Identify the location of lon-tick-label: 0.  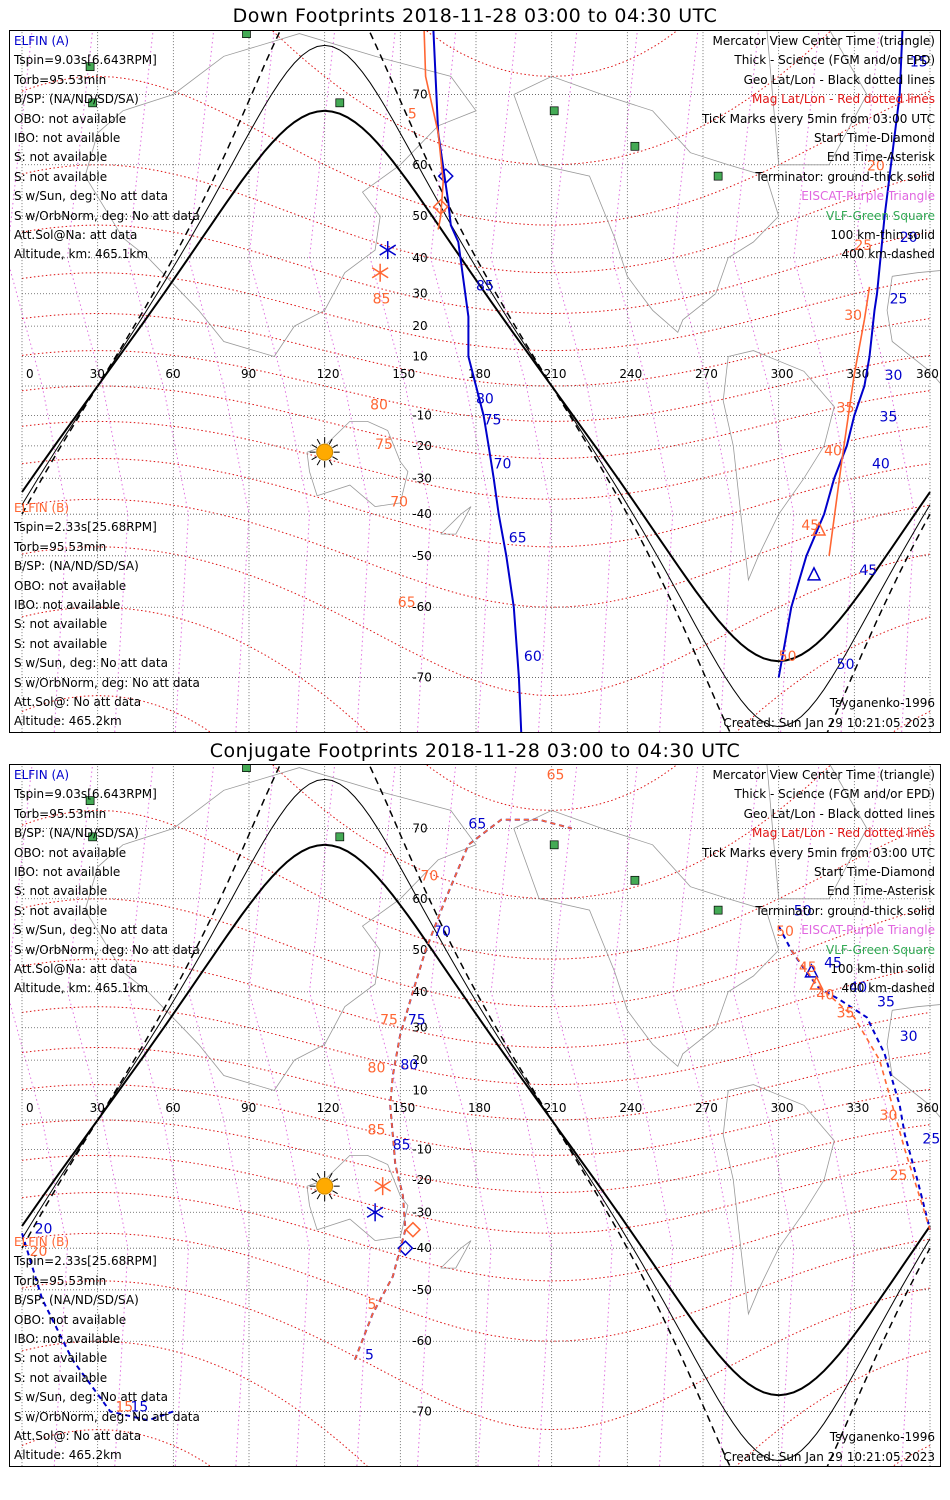
(30, 374).